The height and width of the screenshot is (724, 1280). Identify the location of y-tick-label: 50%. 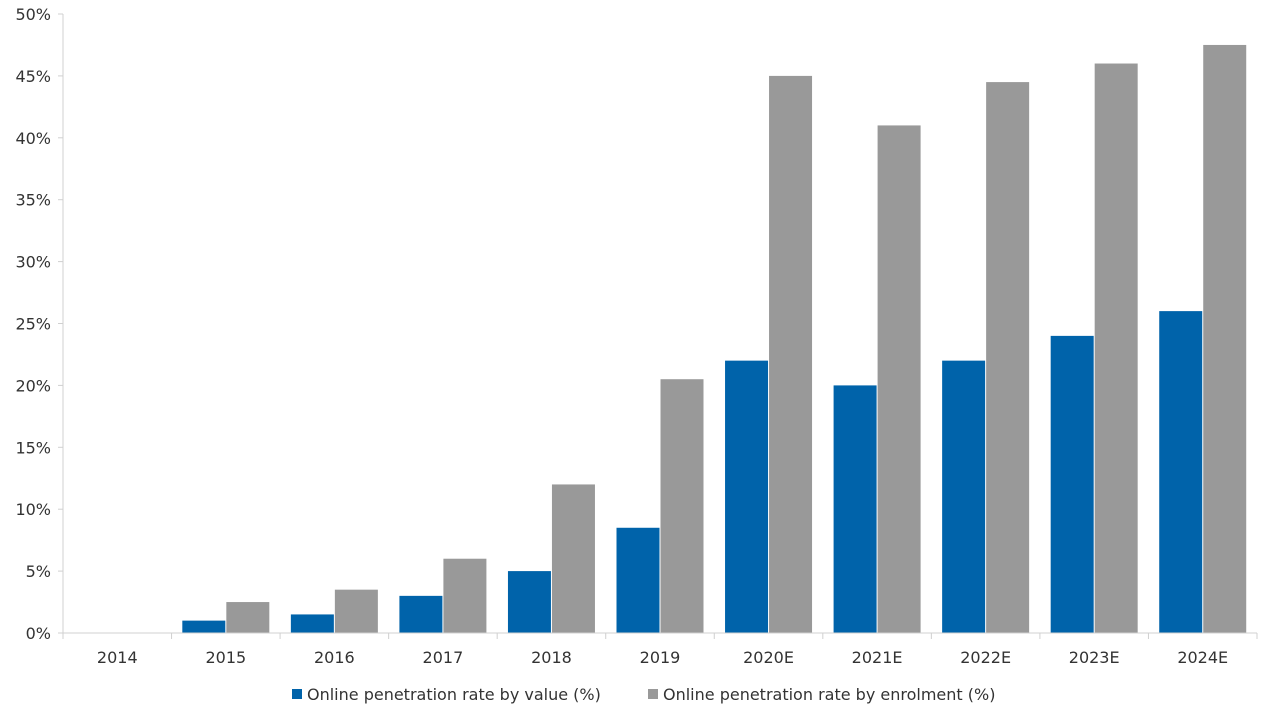
(33, 14).